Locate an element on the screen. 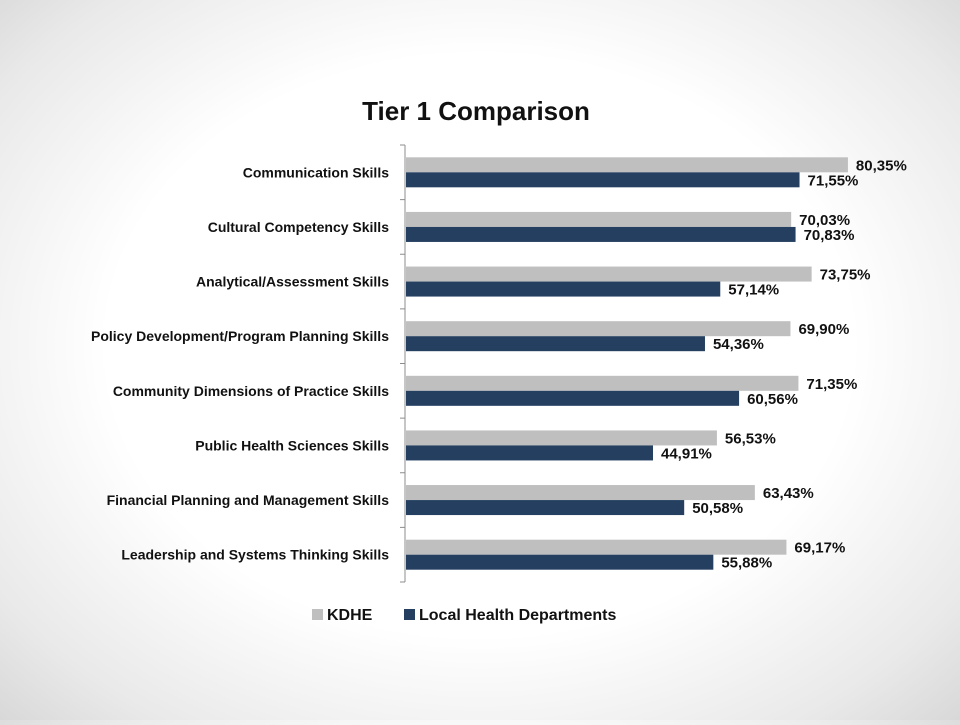  category-label: Leadership and Systems Thinking Skills is located at coordinates (255, 555).